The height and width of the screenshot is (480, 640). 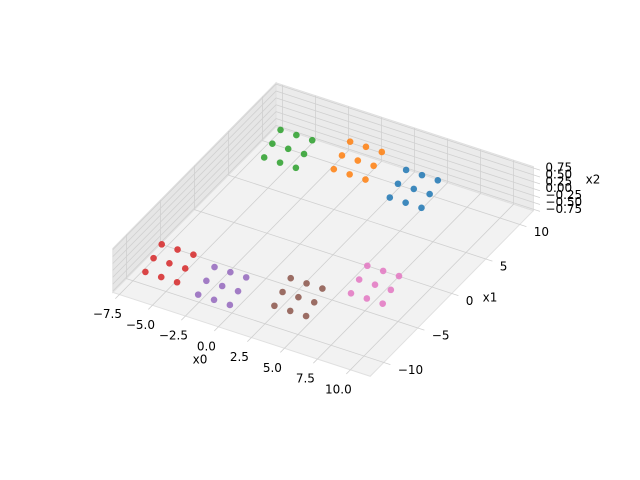 What do you see at coordinates (173, 336) in the screenshot?
I see `x-tick-label: −2.5` at bounding box center [173, 336].